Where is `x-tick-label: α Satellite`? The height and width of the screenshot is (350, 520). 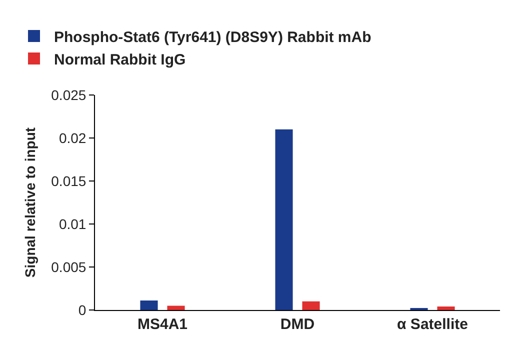
x-tick-label: α Satellite is located at coordinates (432, 324).